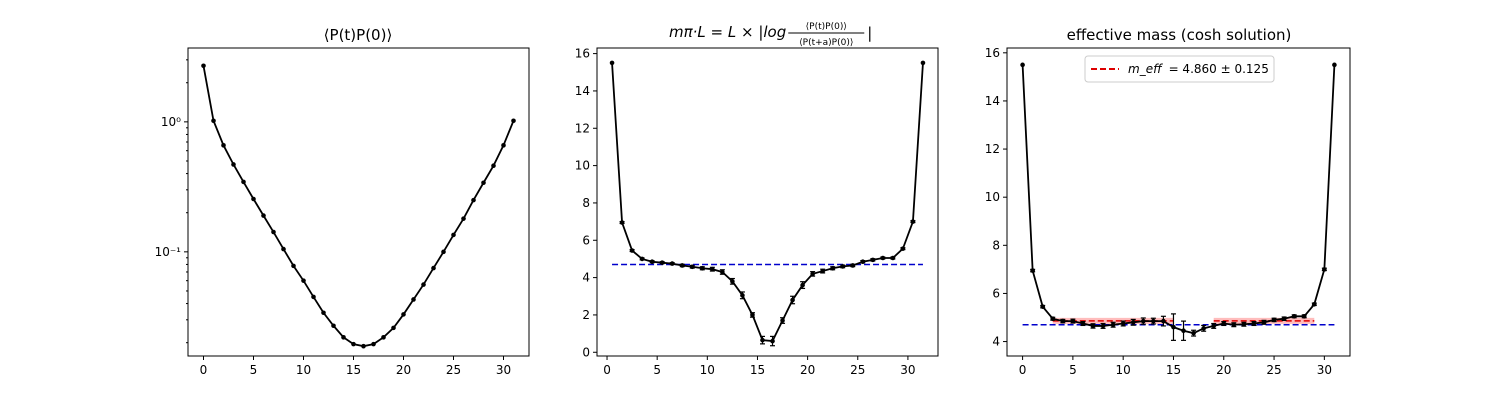  Describe the element at coordinates (171, 122) in the screenshot. I see `y-tick-label: 10⁰` at that location.